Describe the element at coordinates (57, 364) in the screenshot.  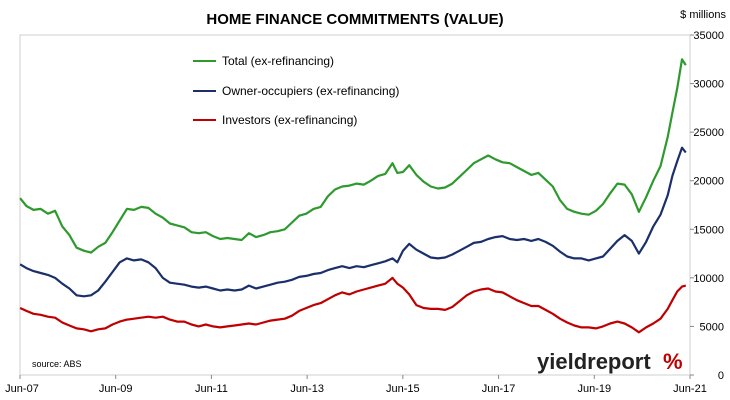
I see `source-note: source: ABS` at that location.